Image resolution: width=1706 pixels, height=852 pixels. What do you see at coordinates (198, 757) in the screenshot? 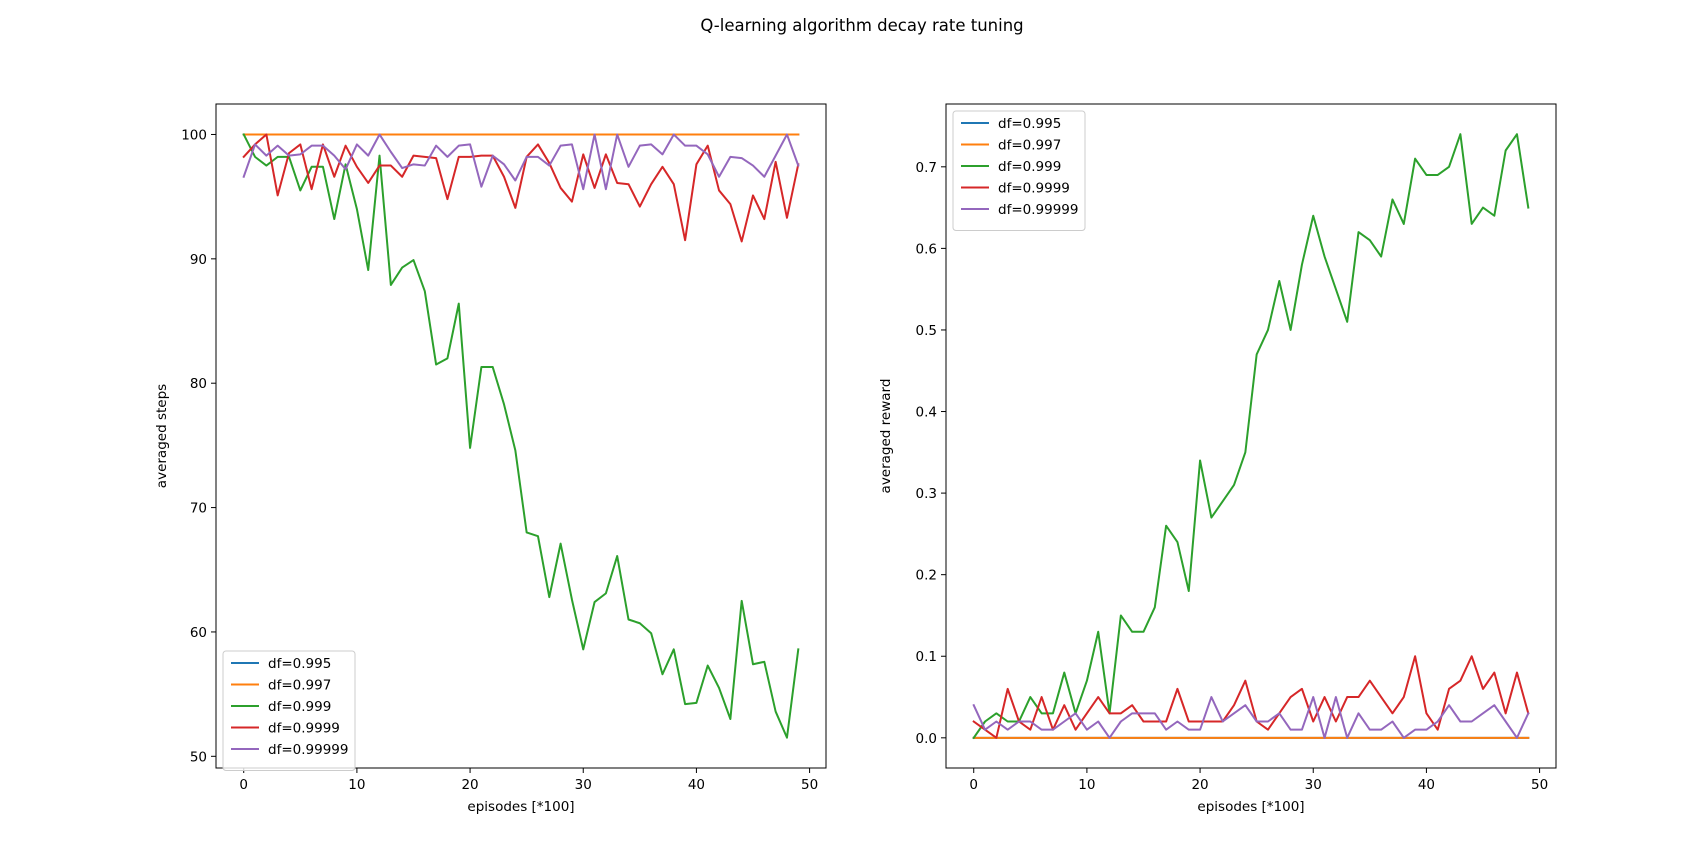
I see `y-tick-label: 50` at bounding box center [198, 757].